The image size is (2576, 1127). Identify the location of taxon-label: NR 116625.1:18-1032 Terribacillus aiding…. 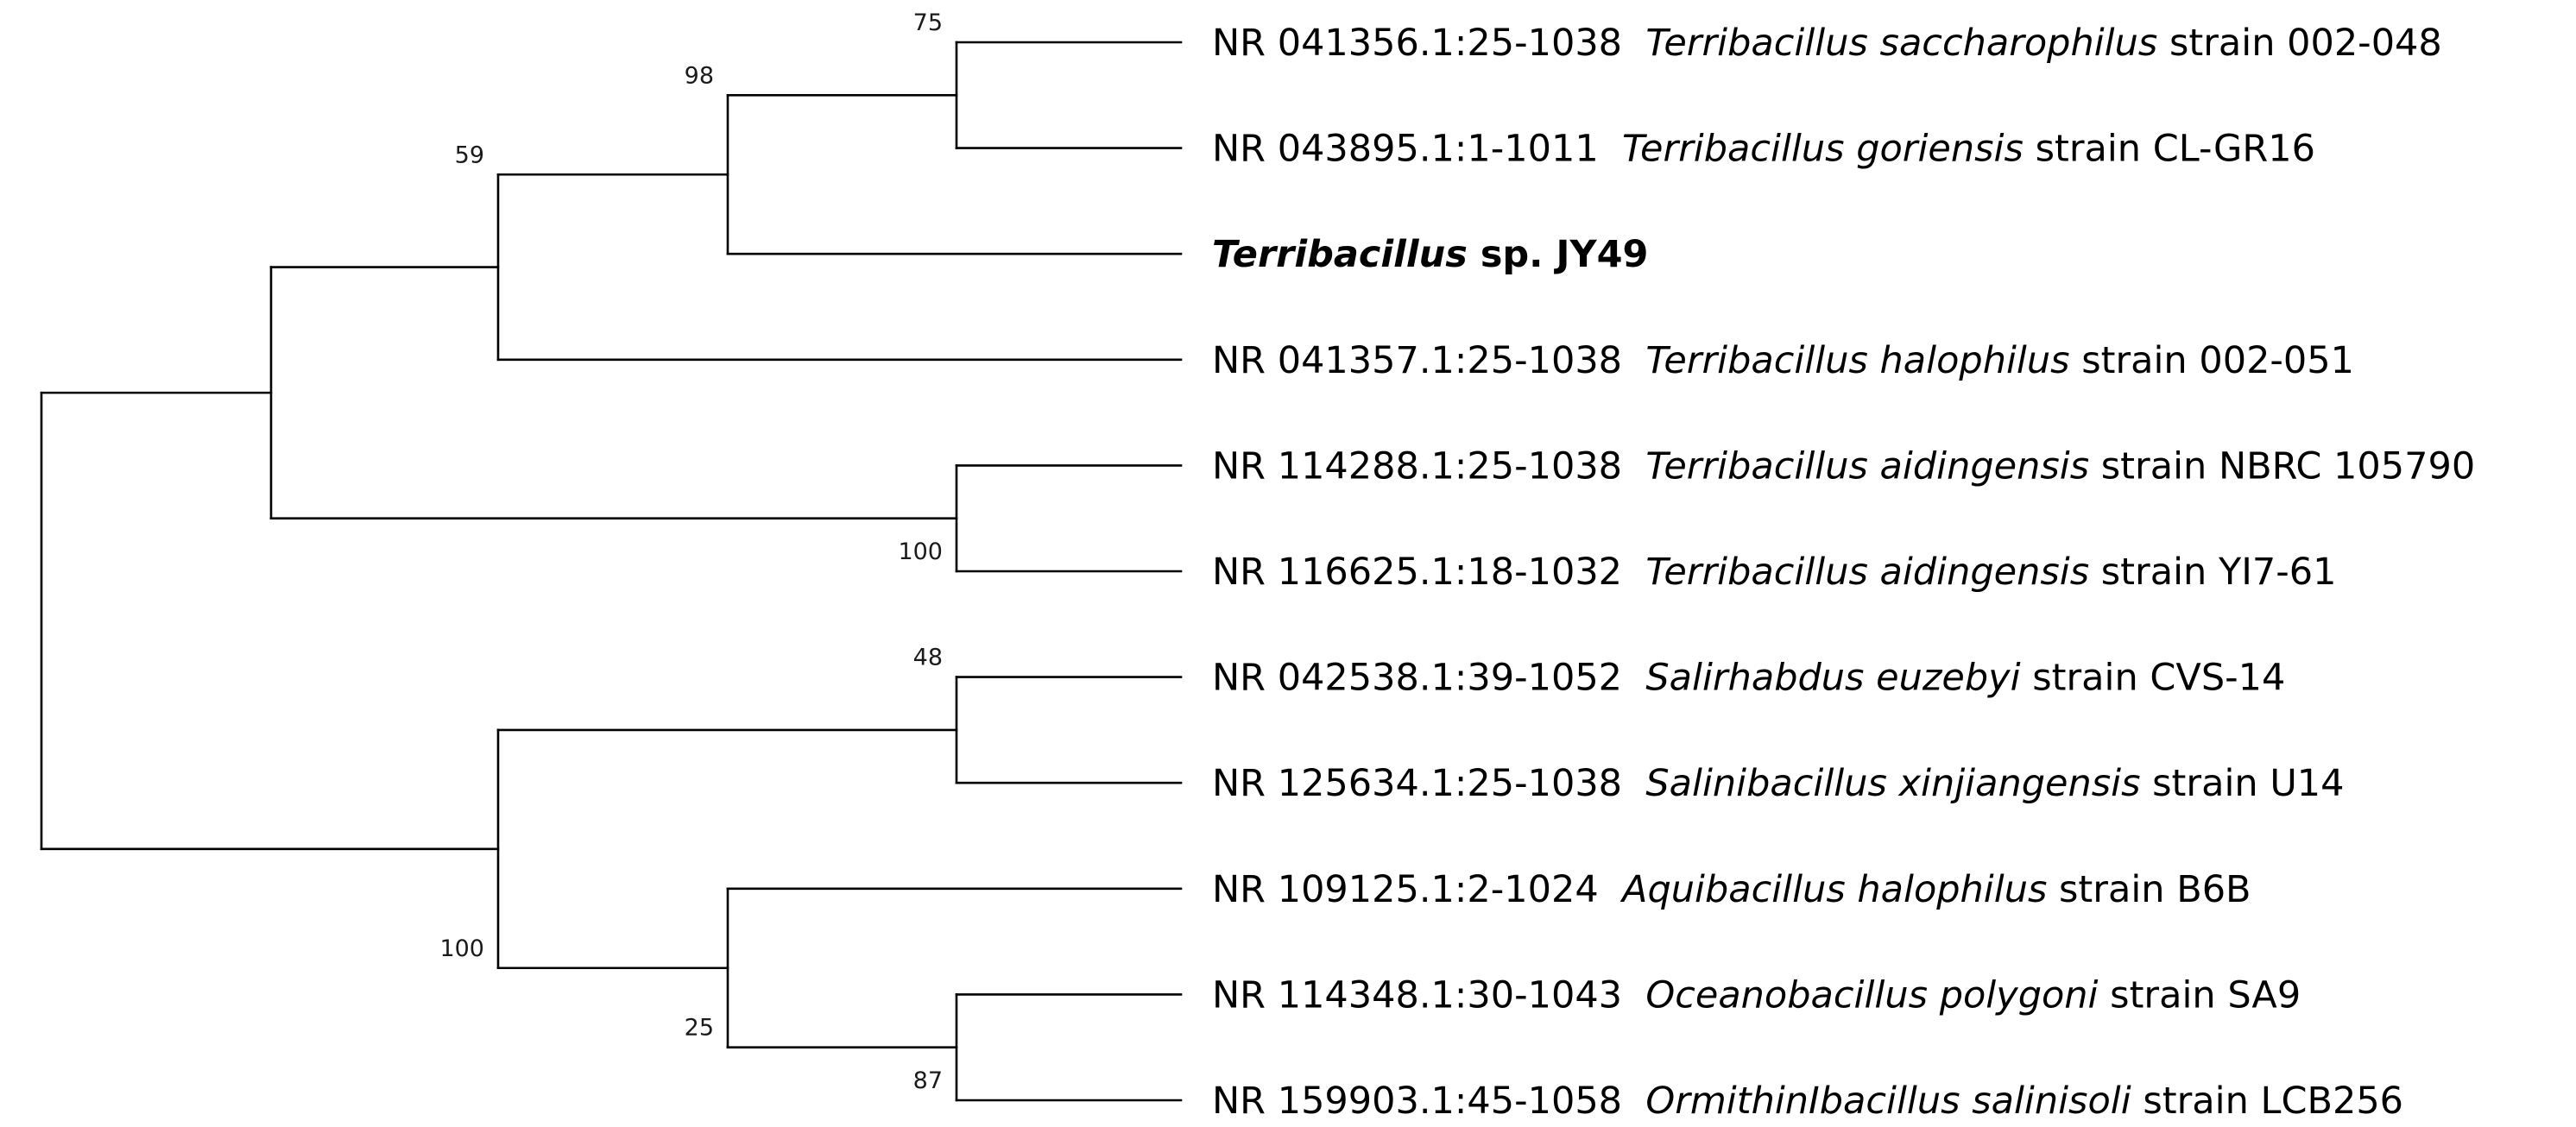
(1774, 572).